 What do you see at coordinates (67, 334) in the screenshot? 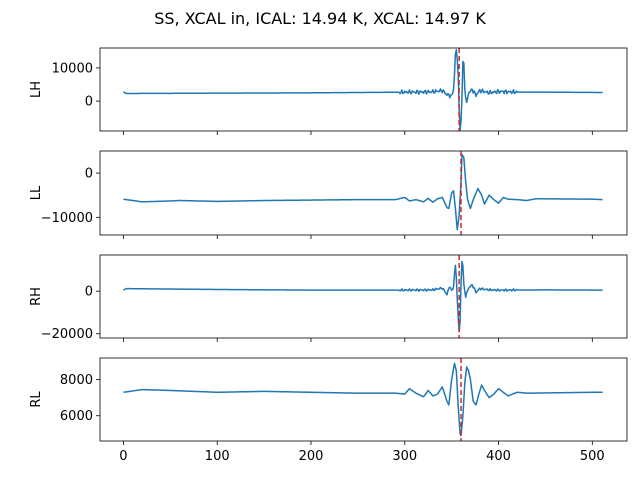
I see `y-tick-label: −20000` at bounding box center [67, 334].